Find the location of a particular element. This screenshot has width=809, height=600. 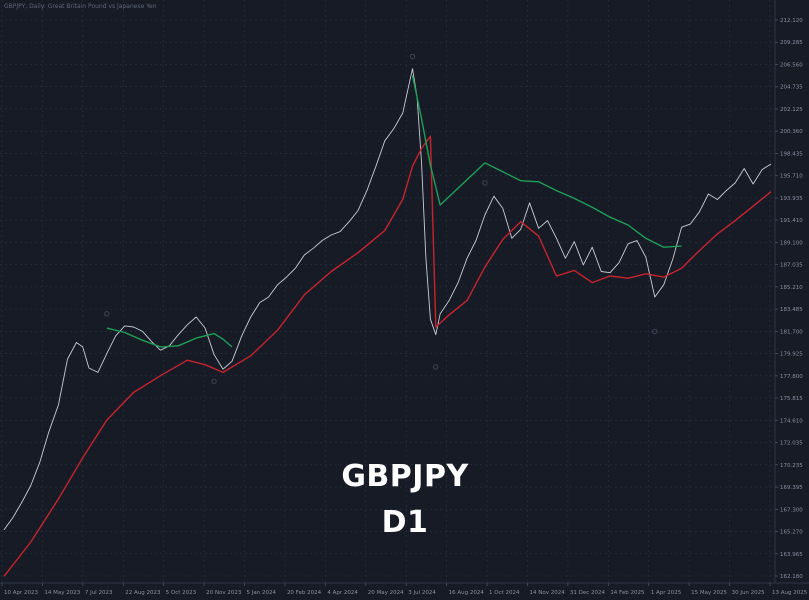

y-tick-label: 170.235 is located at coordinates (791, 466).